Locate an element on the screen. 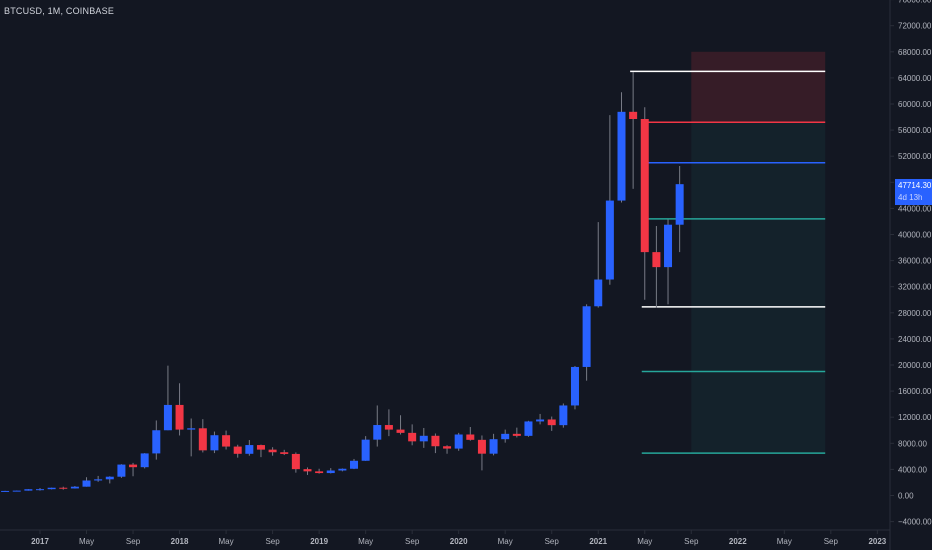 The height and width of the screenshot is (550, 932). x-tick-label: 2019 is located at coordinates (319, 541).